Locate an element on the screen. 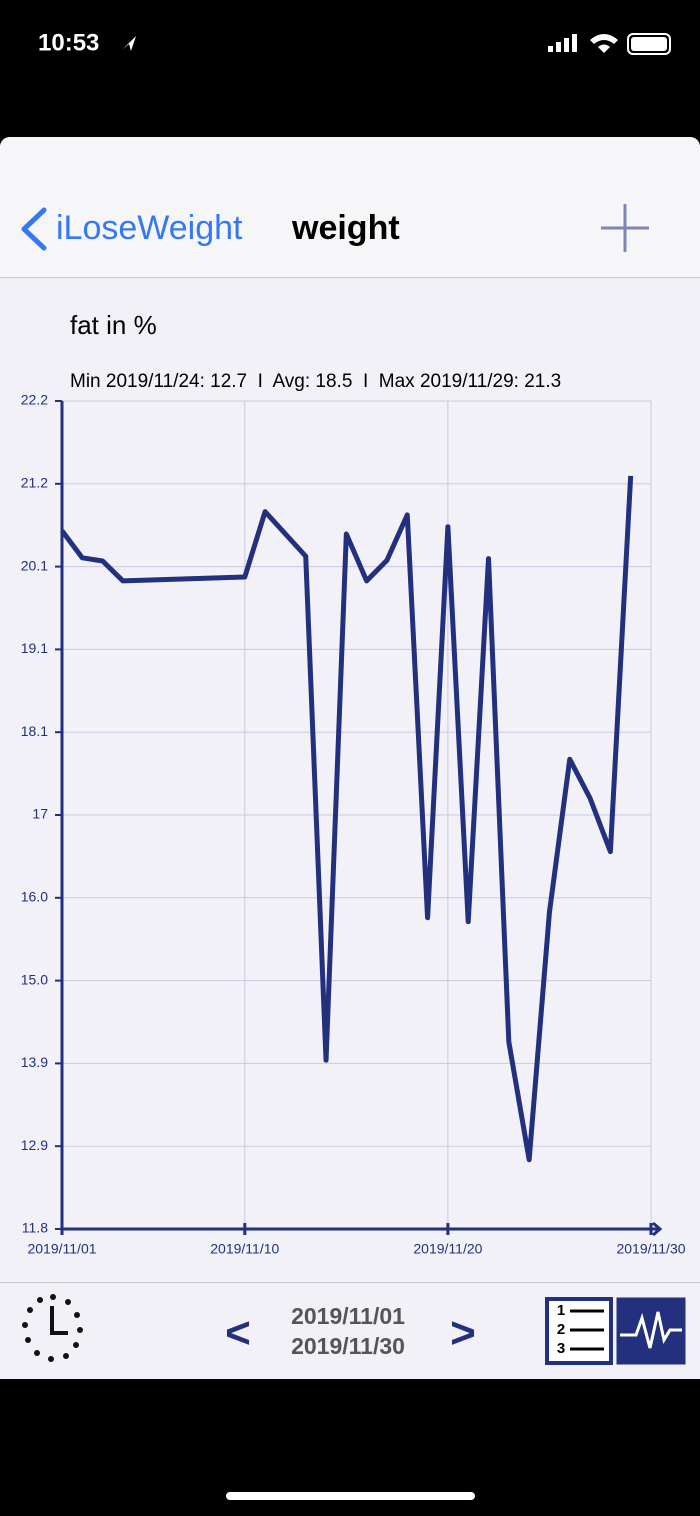 Image resolution: width=700 pixels, height=1516 pixels. y-tick-label: 17 is located at coordinates (40, 814).